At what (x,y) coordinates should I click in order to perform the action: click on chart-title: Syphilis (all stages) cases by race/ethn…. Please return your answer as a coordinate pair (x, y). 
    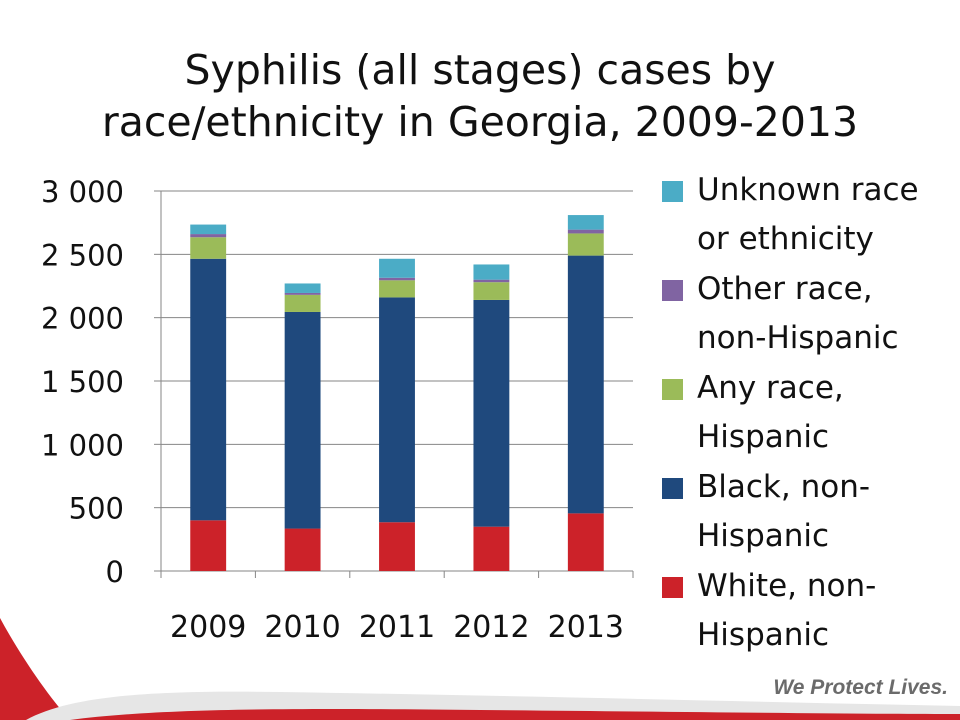
    Looking at the image, I should click on (480, 96).